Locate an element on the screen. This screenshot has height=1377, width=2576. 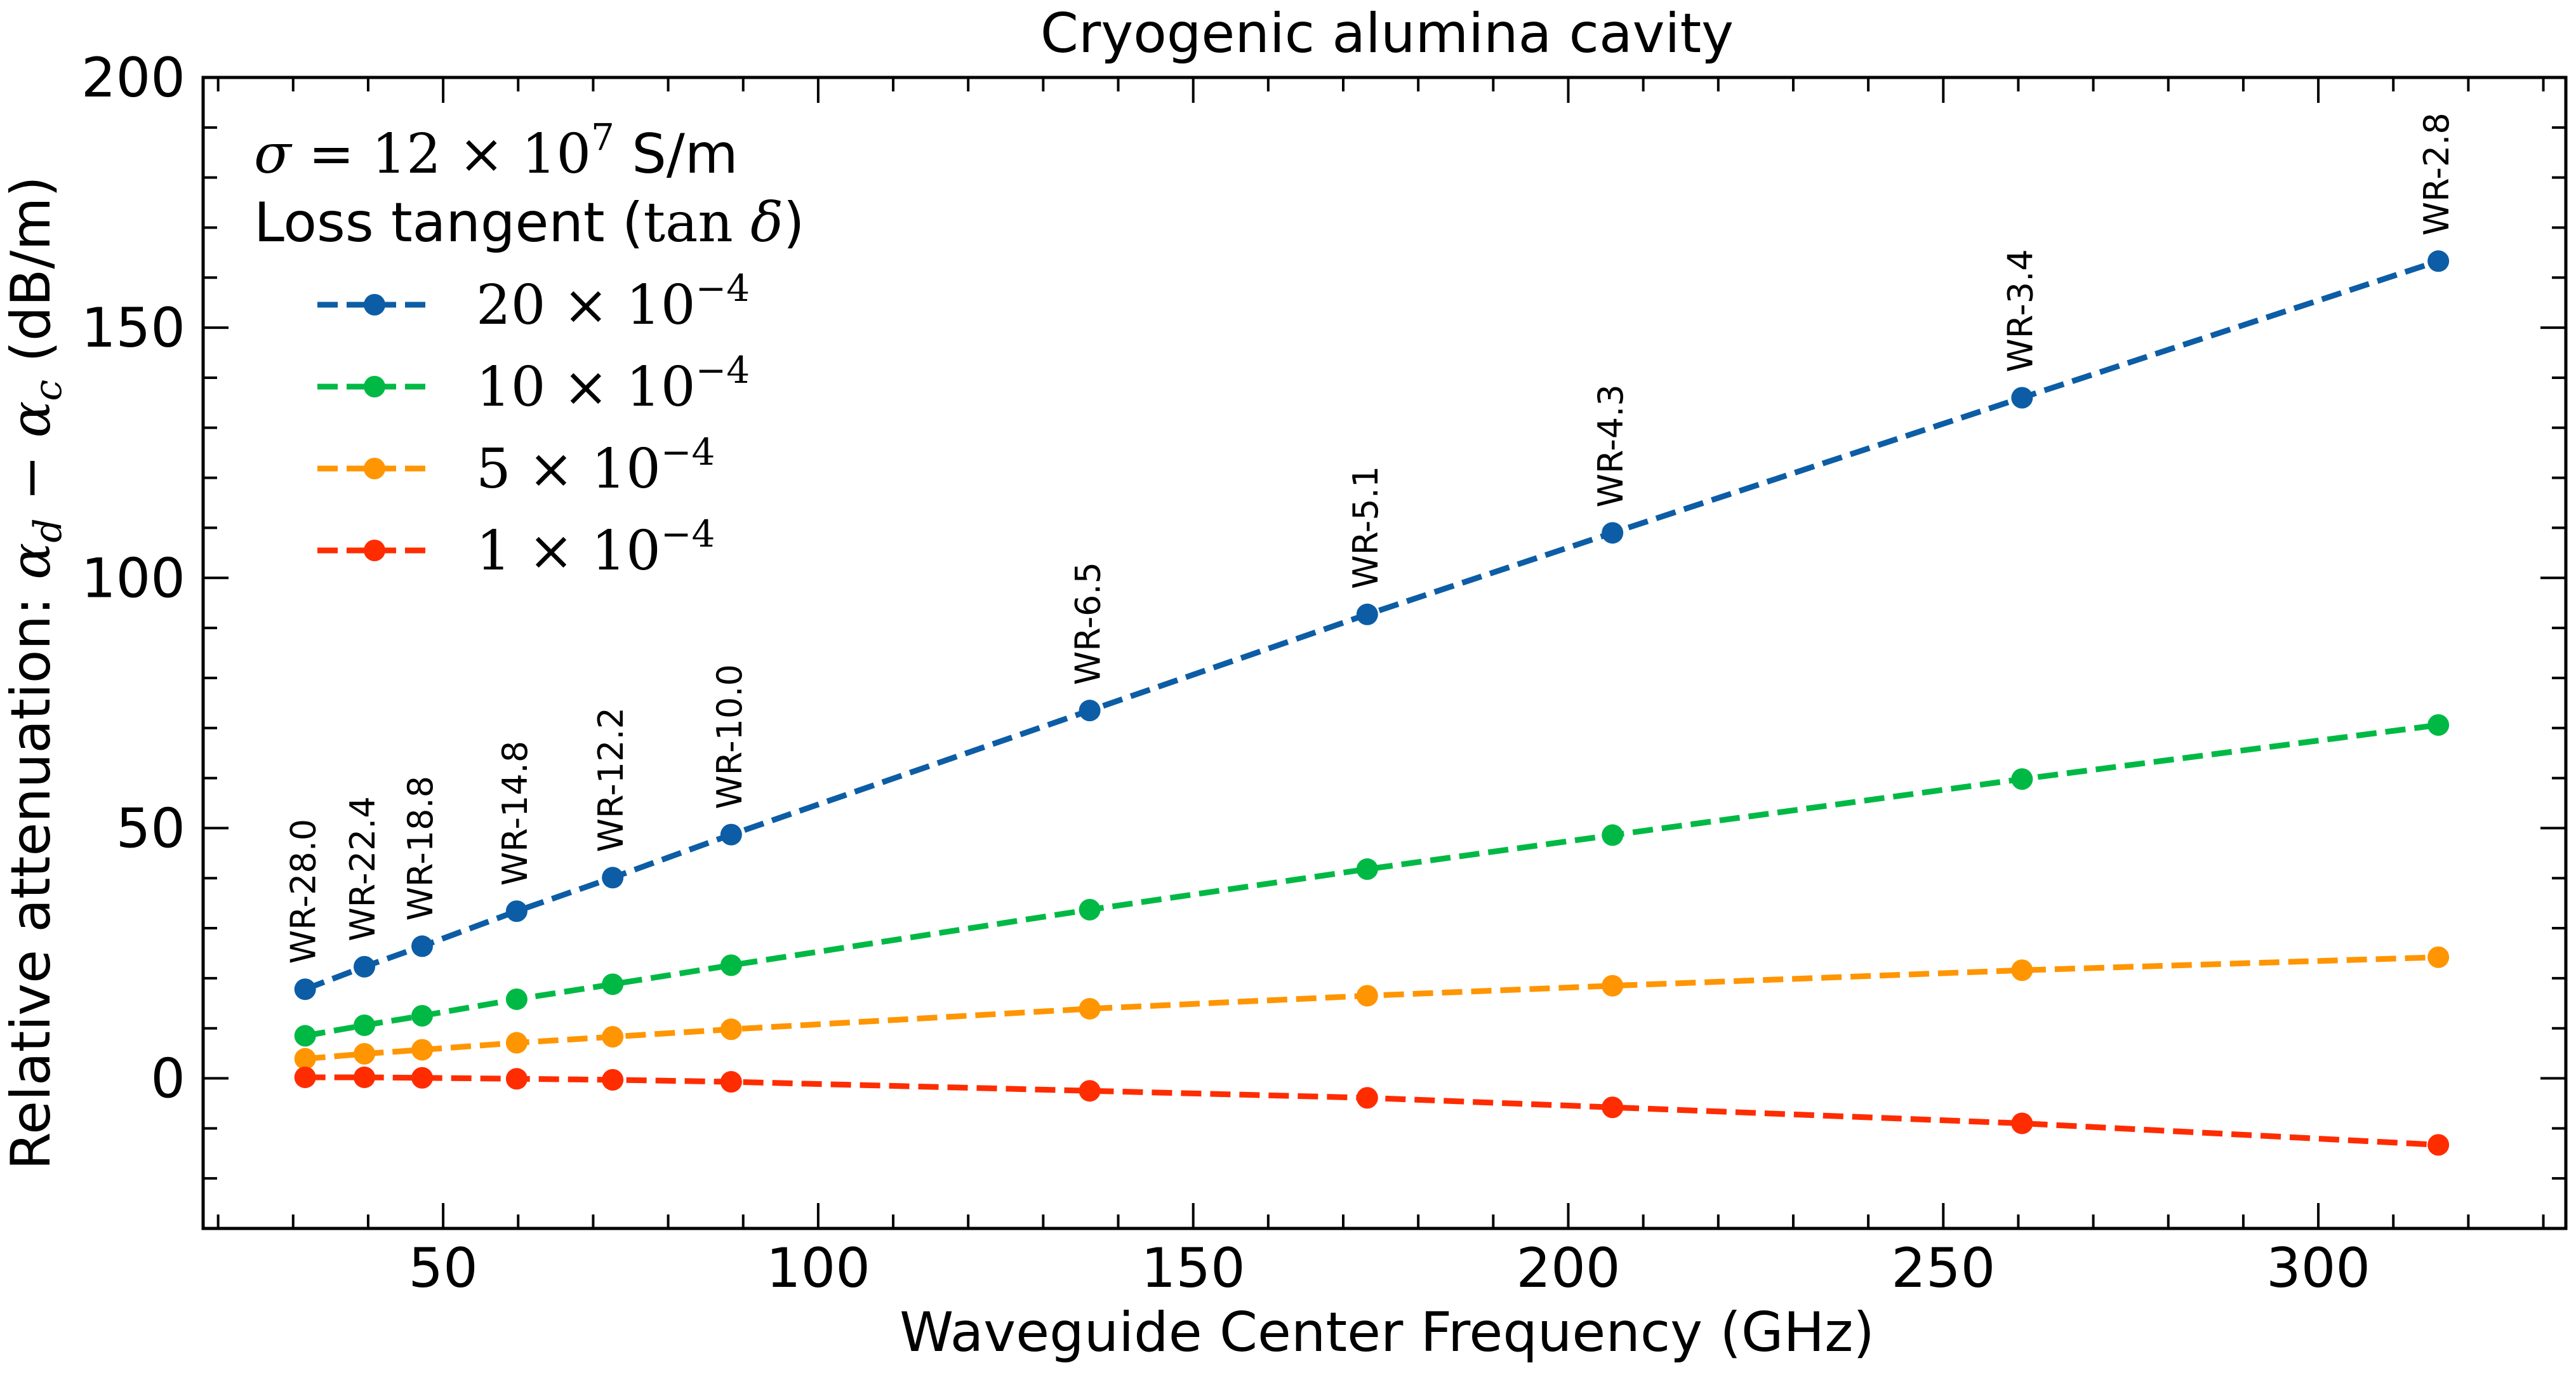
legend-label: 1 × 10⁻⁴ is located at coordinates (595, 547).